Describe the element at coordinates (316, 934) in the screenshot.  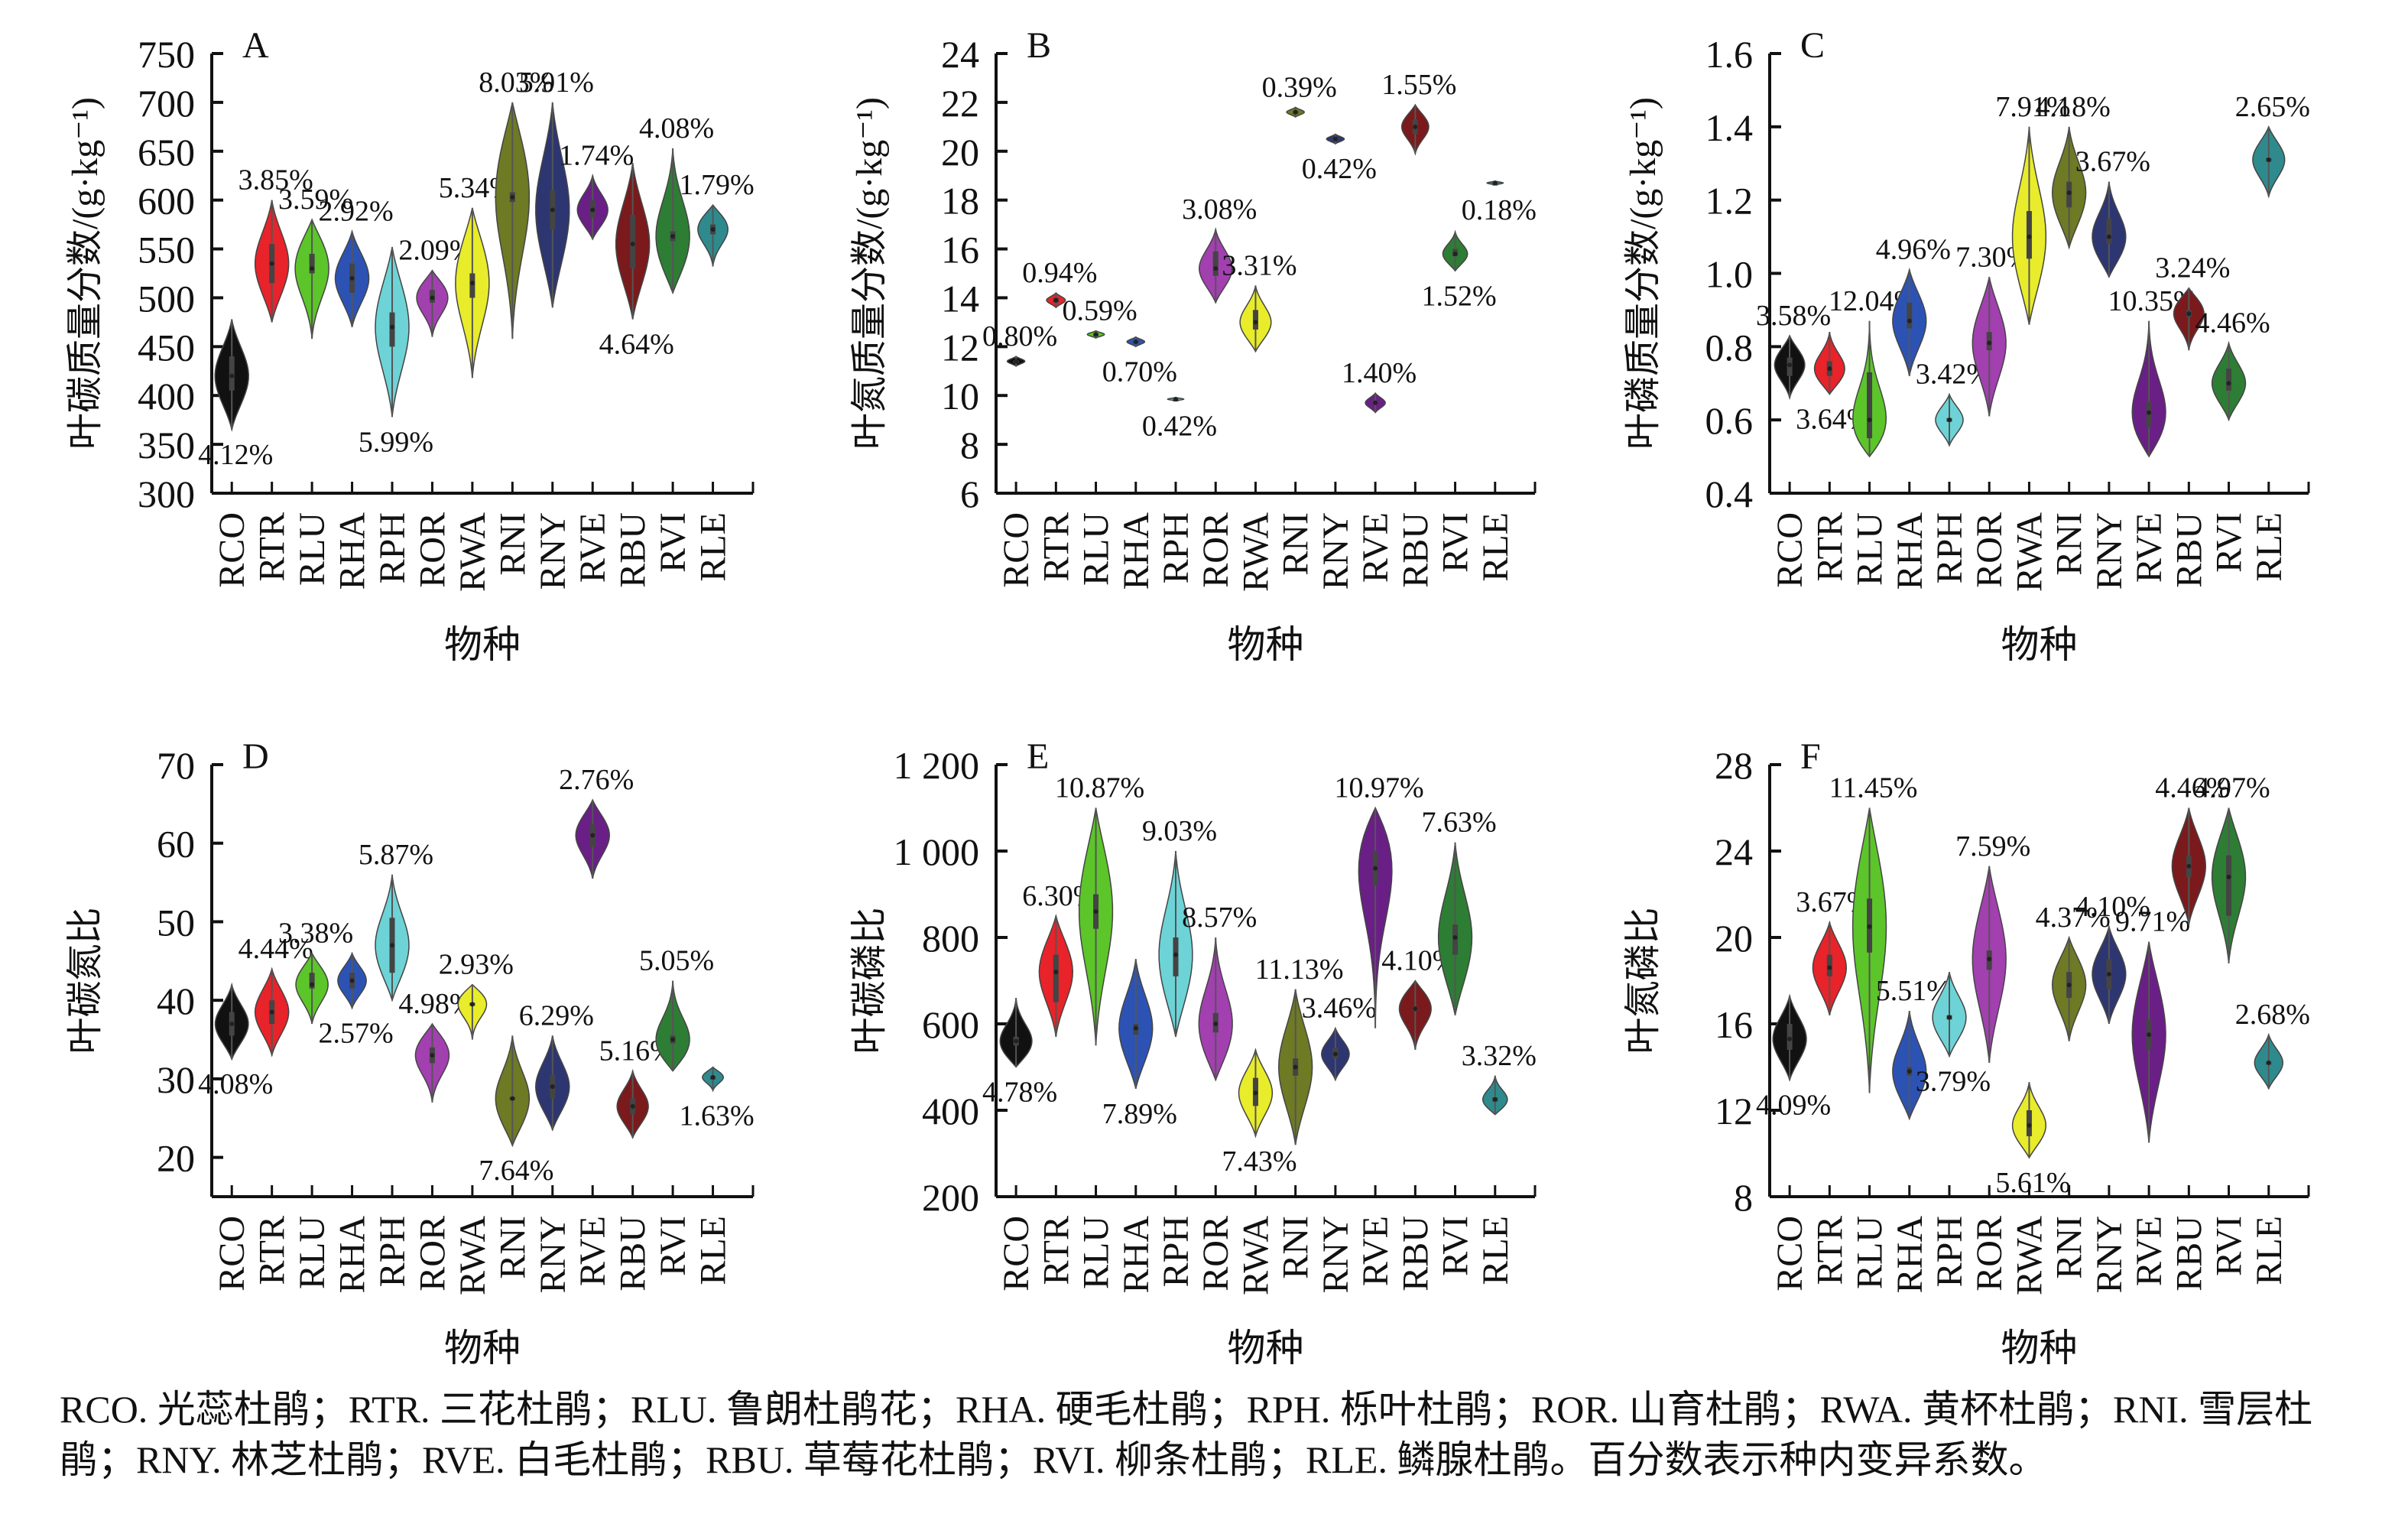
I see `cv-label: 3.38%` at that location.